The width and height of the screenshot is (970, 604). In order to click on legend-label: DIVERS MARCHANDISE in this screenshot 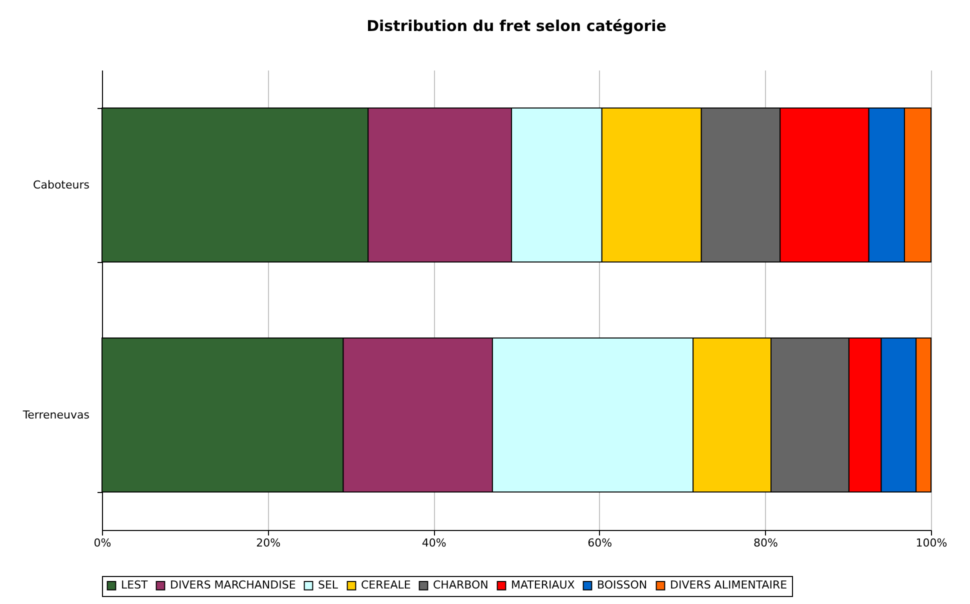, I will do `click(233, 585)`.